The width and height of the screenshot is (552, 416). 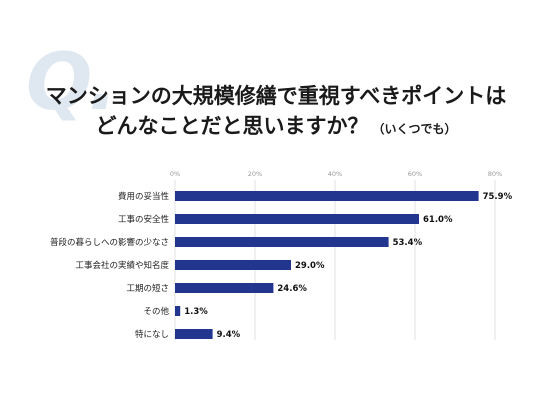 What do you see at coordinates (408, 243) in the screenshot?
I see `data-label: 53.4%` at bounding box center [408, 243].